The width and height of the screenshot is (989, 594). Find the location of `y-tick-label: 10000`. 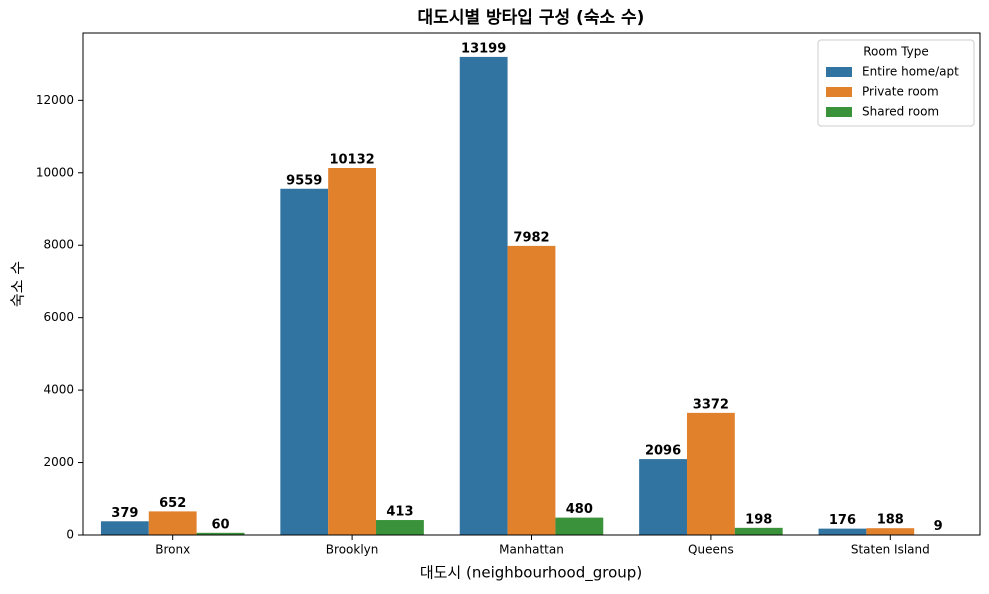

y-tick-label: 10000 is located at coordinates (55, 172).